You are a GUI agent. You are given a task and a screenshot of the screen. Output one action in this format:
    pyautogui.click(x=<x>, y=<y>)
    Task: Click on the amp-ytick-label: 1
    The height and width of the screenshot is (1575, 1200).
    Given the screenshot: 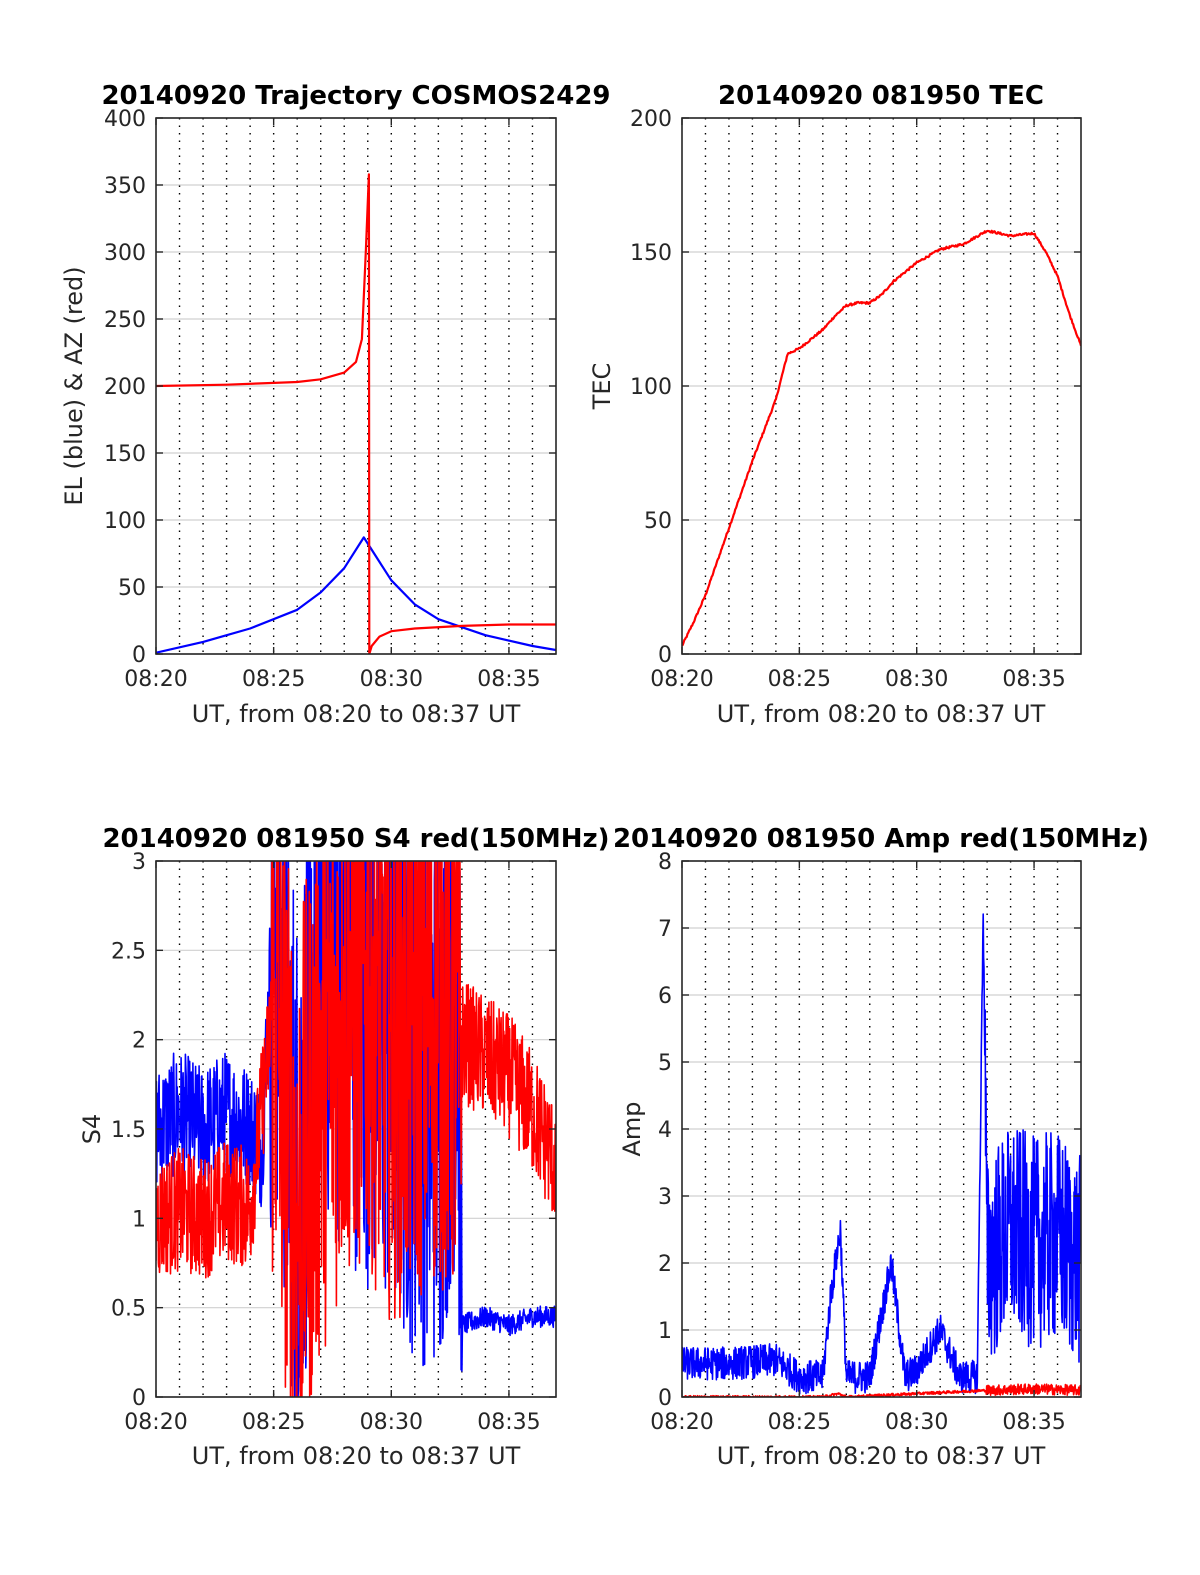 What is the action you would take?
    pyautogui.click(x=665, y=1331)
    